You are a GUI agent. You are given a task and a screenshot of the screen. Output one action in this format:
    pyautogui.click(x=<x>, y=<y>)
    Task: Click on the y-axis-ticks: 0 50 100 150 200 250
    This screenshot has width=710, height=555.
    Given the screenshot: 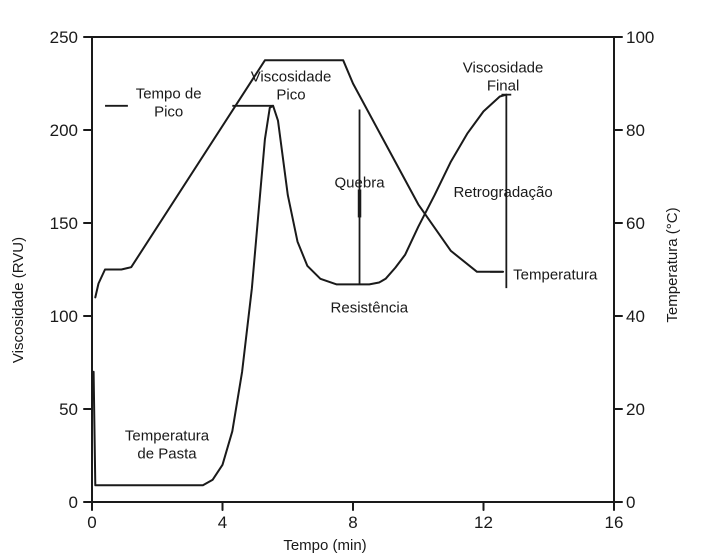 What is the action you would take?
    pyautogui.click(x=71, y=270)
    